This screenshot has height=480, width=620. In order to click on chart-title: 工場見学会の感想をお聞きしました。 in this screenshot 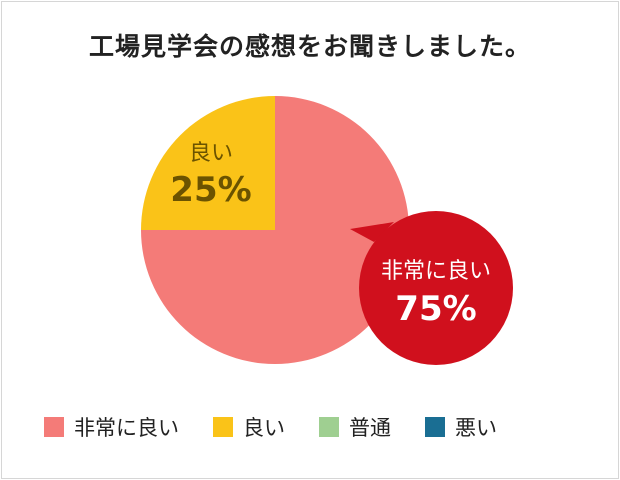, I will do `click(309, 46)`.